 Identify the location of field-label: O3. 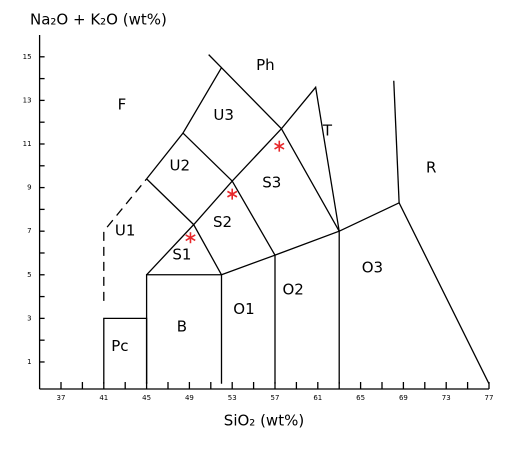
(372, 268).